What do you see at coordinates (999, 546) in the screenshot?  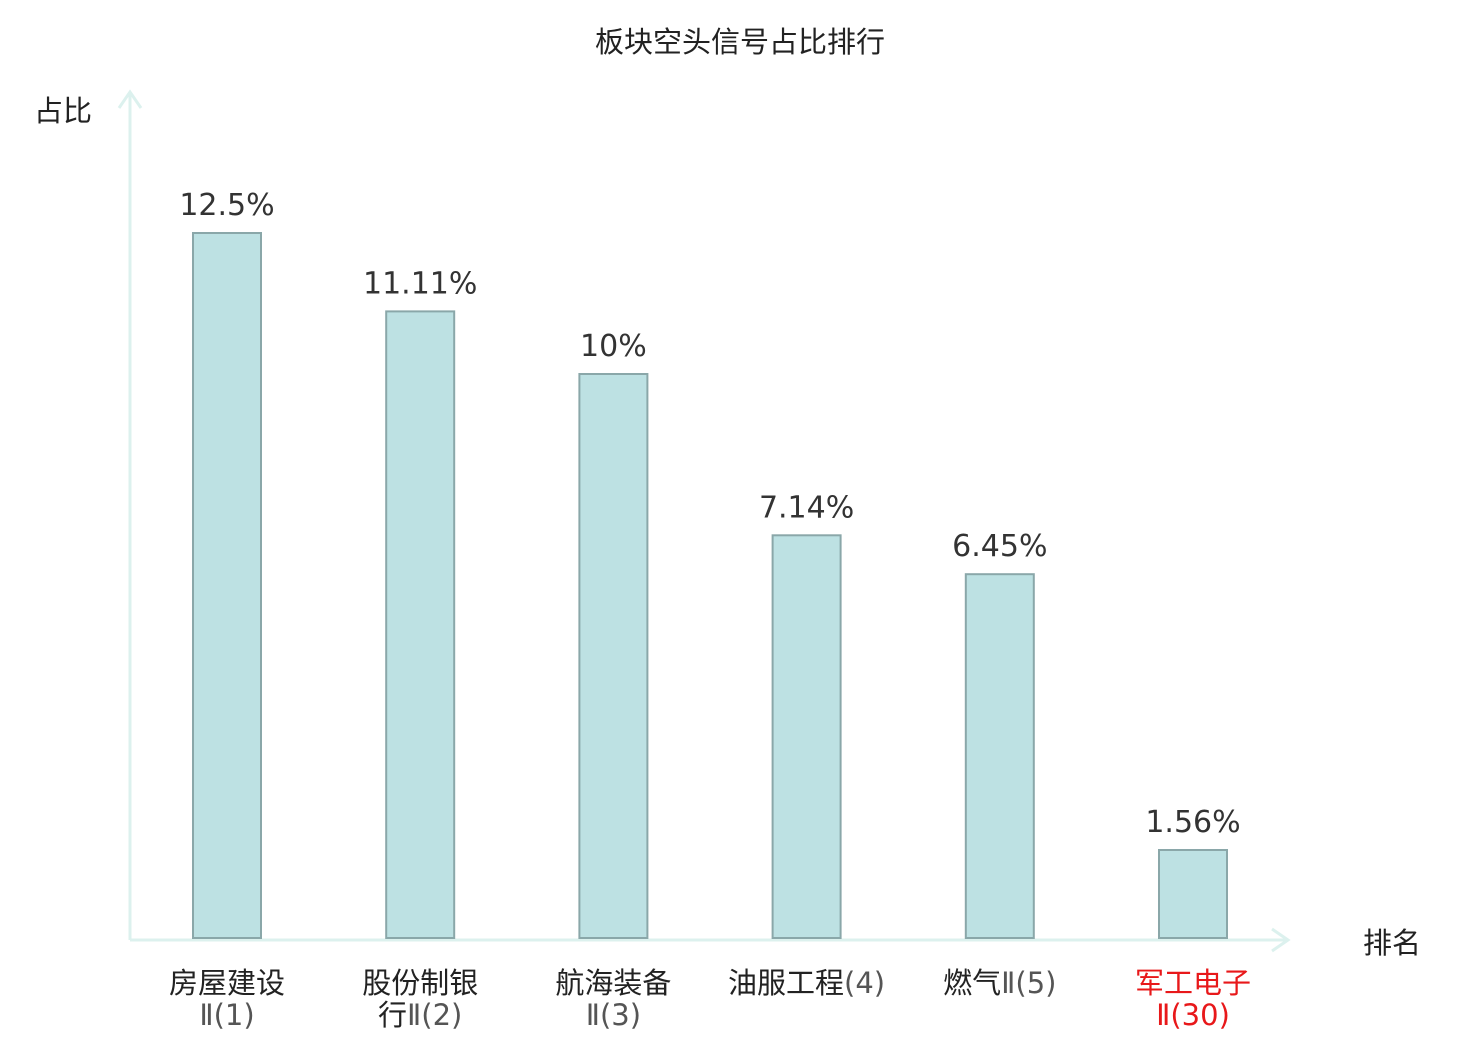 I see `value-label: 6.45%` at bounding box center [999, 546].